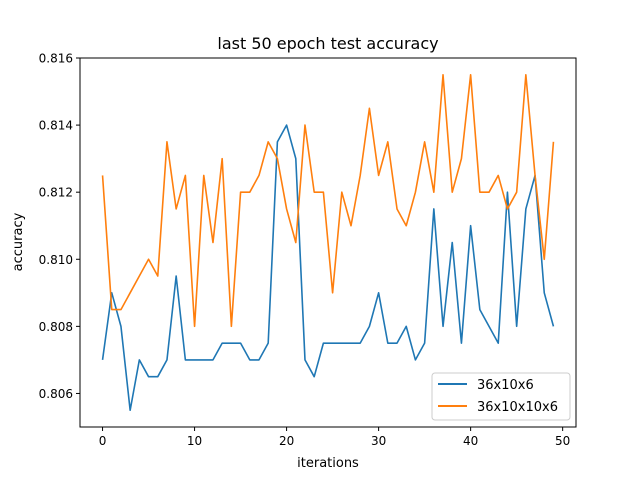  I want to click on x-tick-label: 20, so click(286, 441).